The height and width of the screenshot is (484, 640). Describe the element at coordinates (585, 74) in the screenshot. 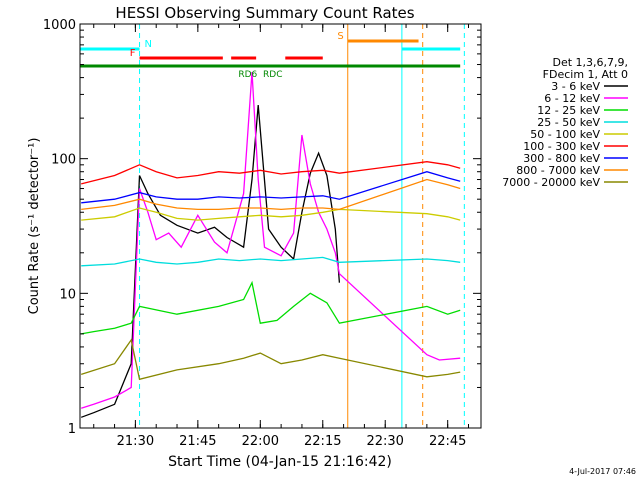

I see `legend-header: FDecim 1, Att 0` at that location.